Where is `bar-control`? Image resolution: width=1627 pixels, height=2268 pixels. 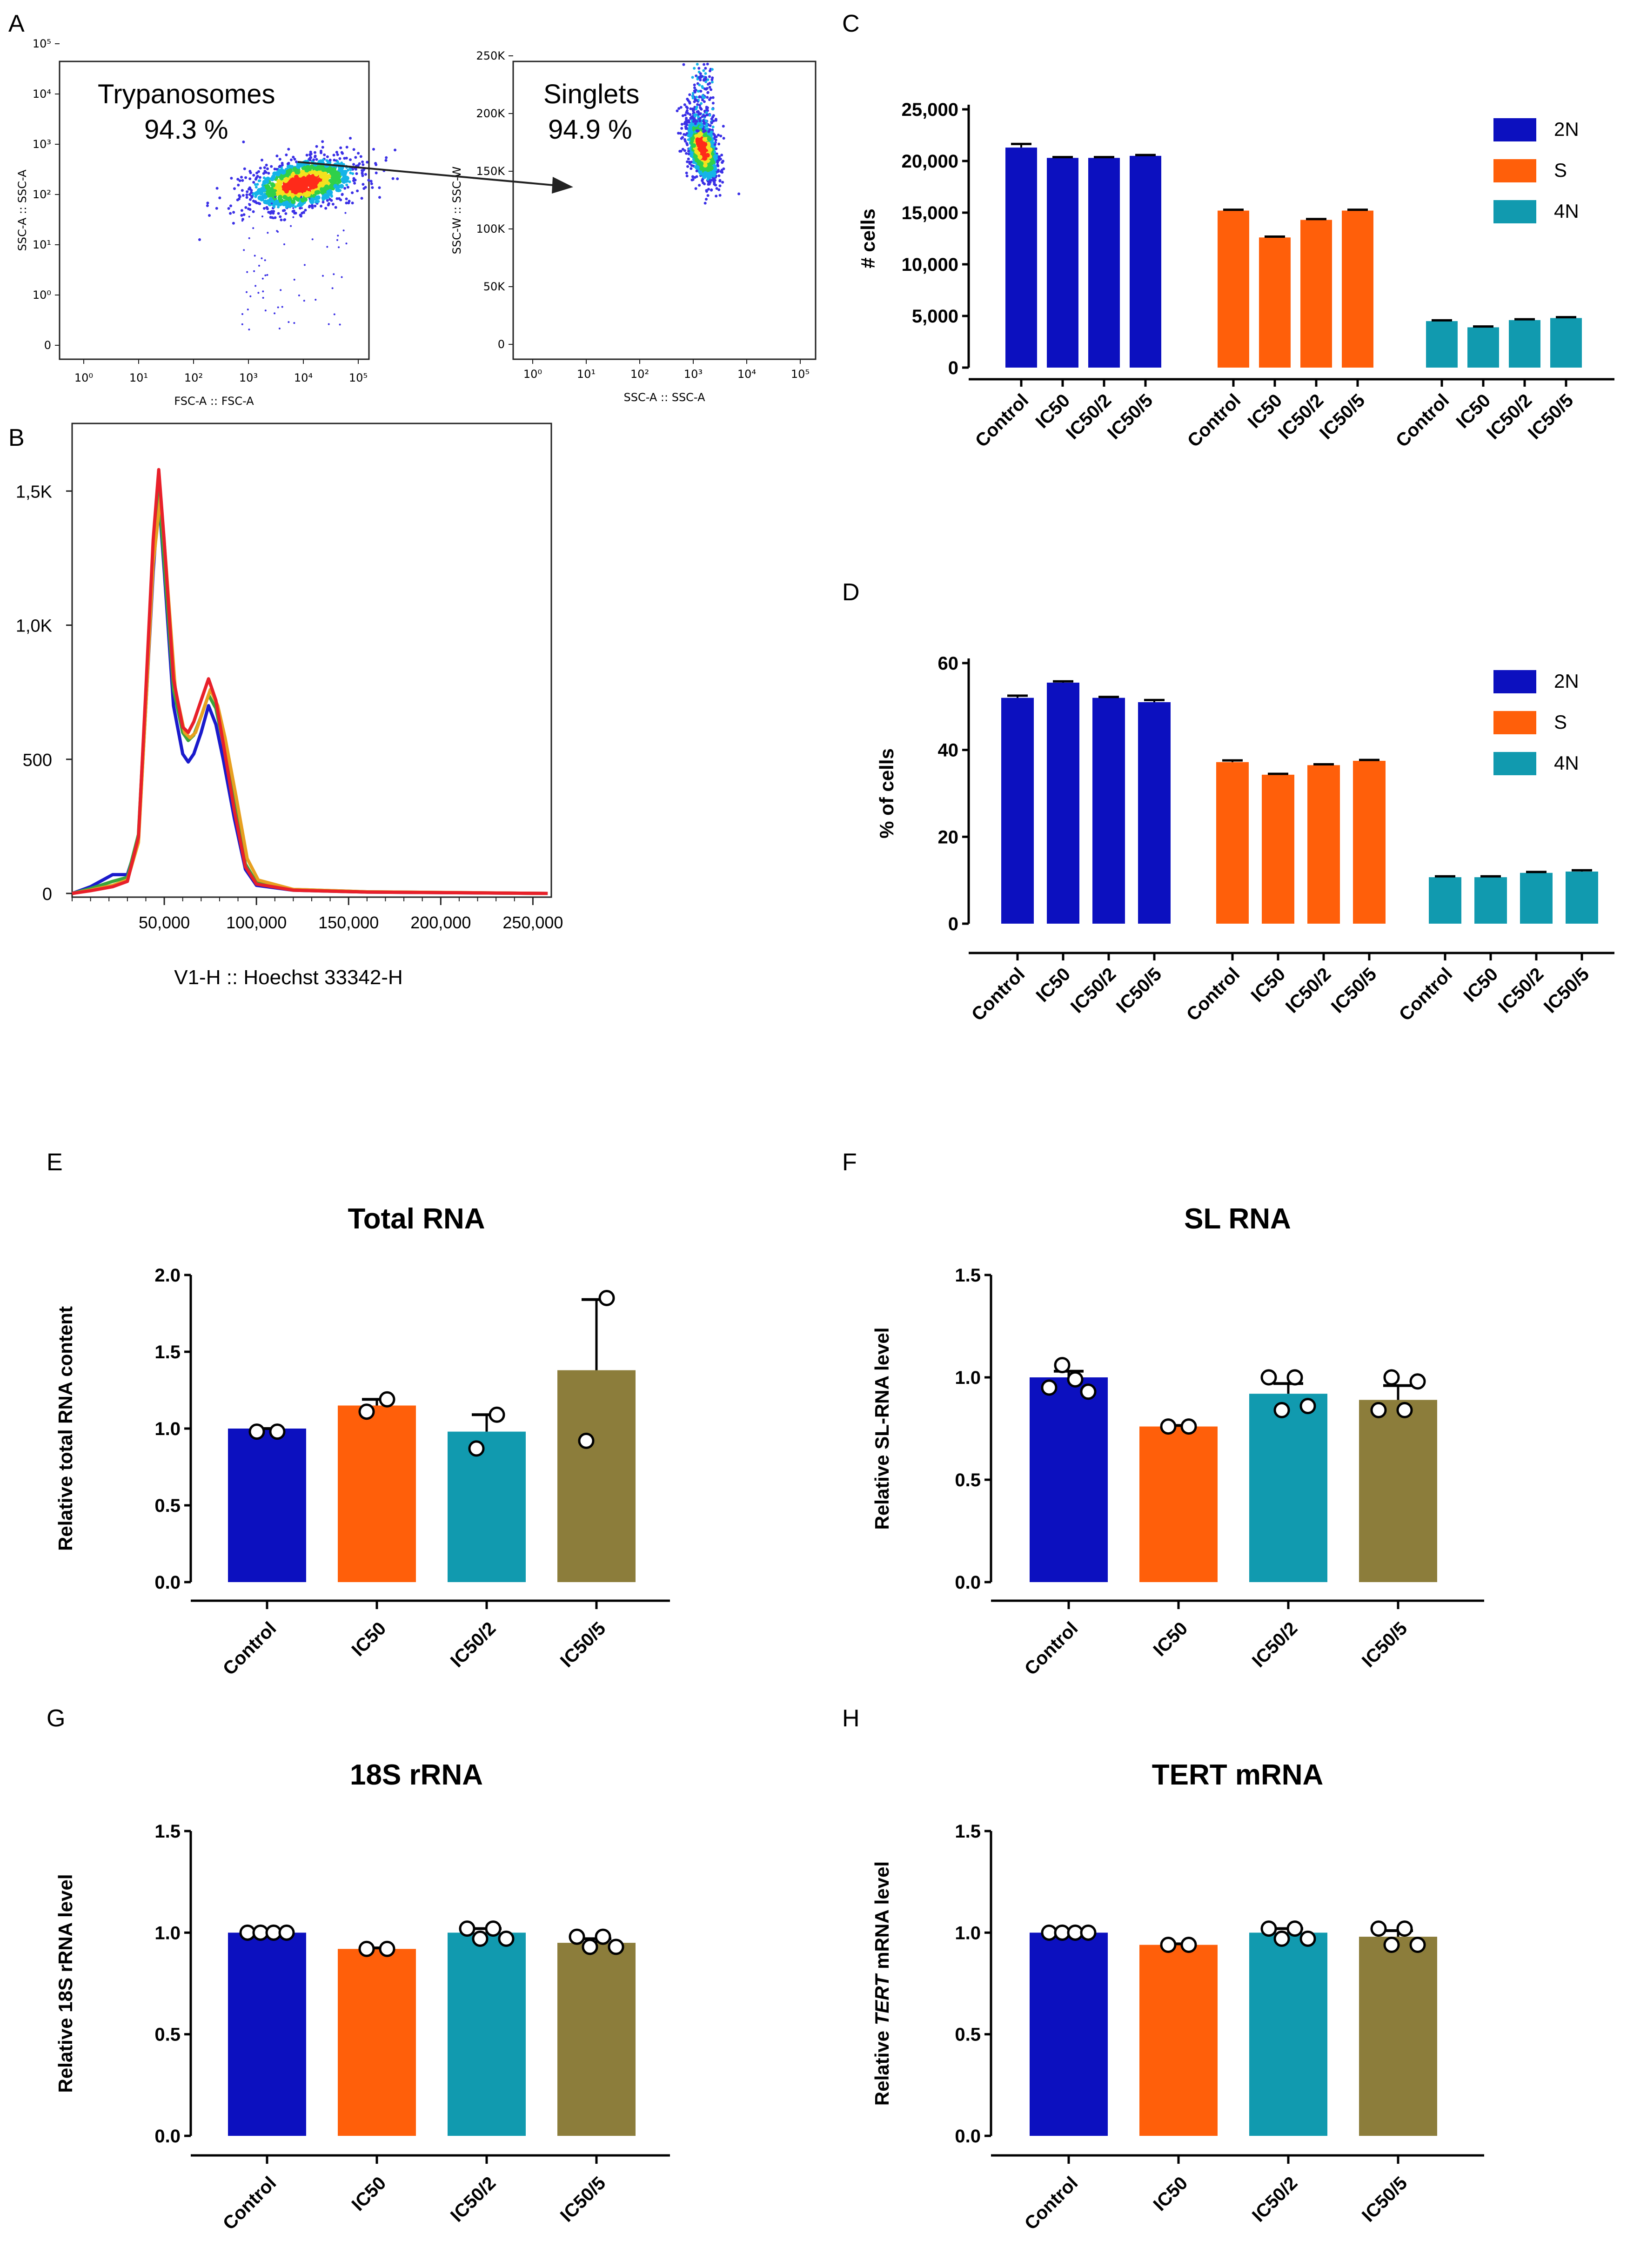 bar-control is located at coordinates (1069, 1479).